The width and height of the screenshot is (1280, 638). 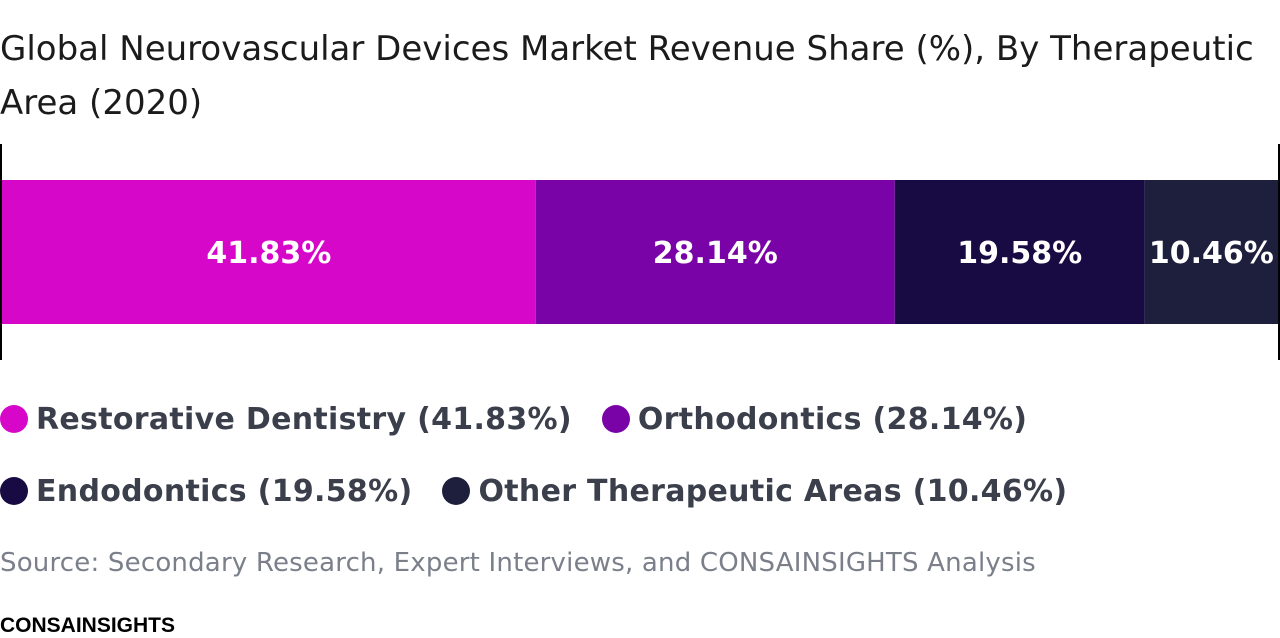 I want to click on legend-label: Restorative Dentistry (41.83%), so click(x=304, y=419).